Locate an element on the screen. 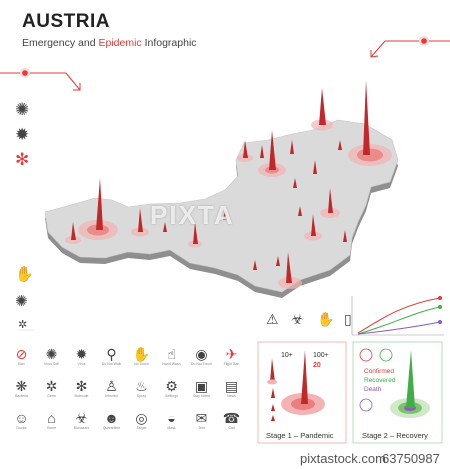 The image size is (450, 469). icon-cell: ◎ Target is located at coordinates (141, 420).